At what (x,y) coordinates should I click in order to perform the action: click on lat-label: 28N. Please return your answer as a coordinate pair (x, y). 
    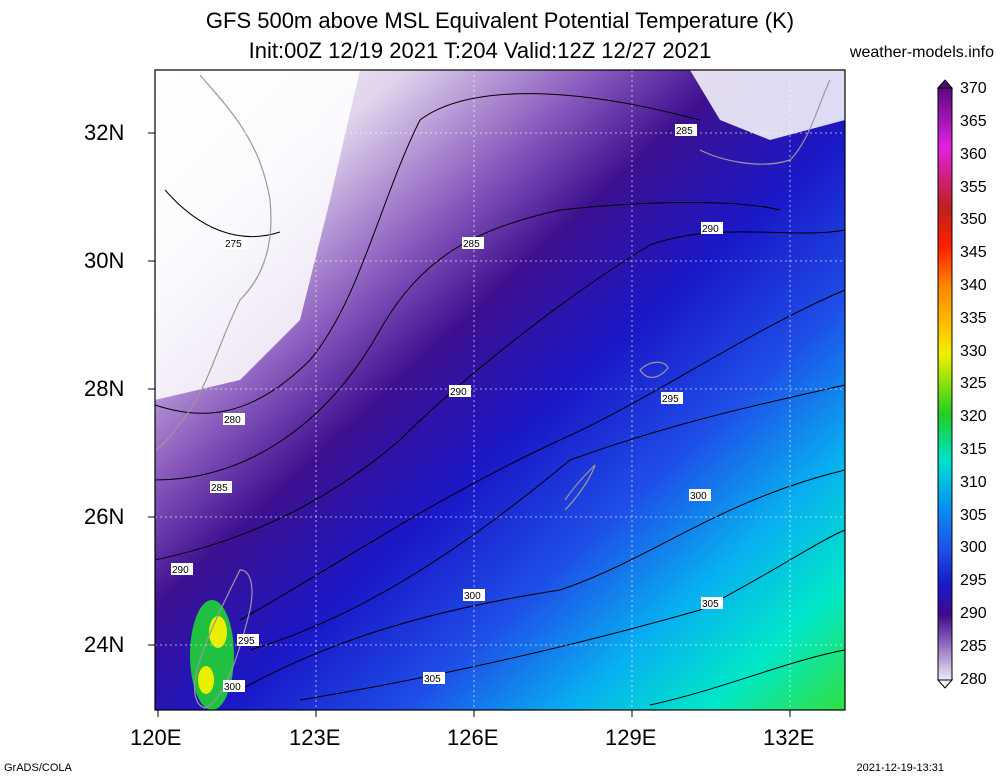
    Looking at the image, I should click on (104, 388).